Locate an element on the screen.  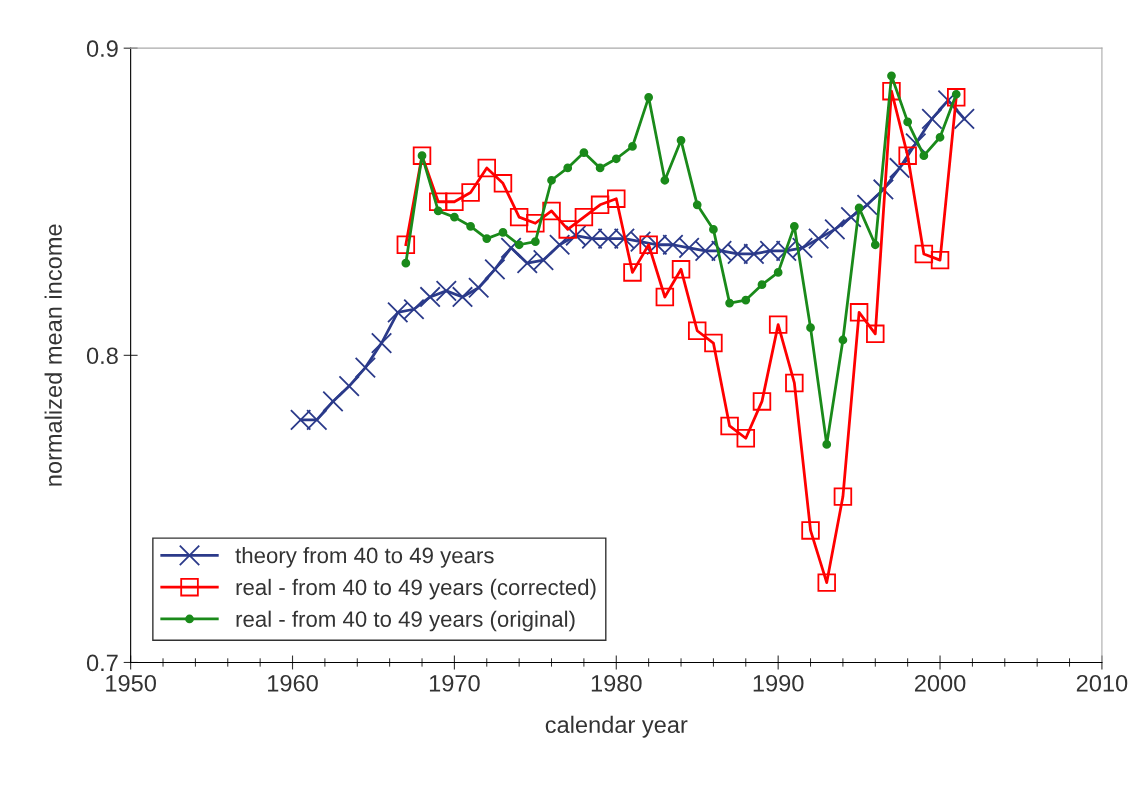
x-tick-label: 1980 is located at coordinates (616, 683).